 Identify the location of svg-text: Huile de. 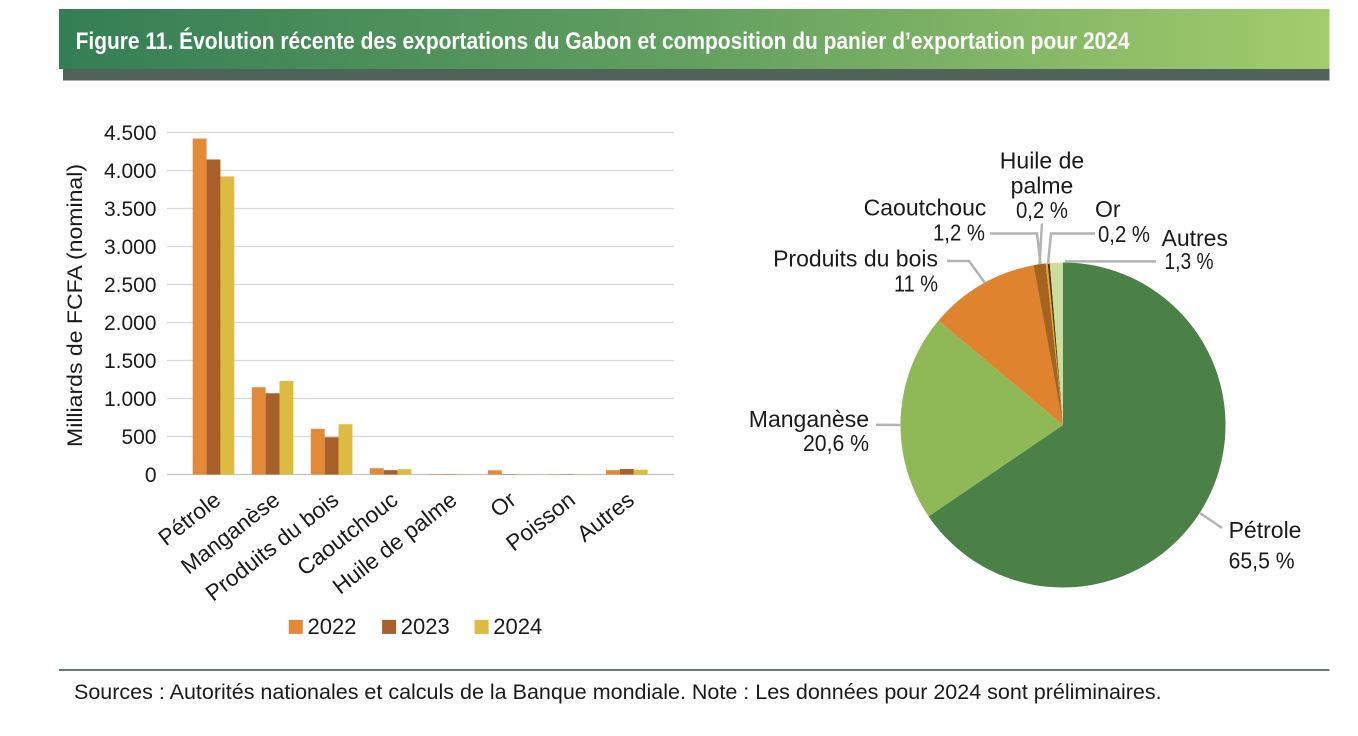
(1042, 161).